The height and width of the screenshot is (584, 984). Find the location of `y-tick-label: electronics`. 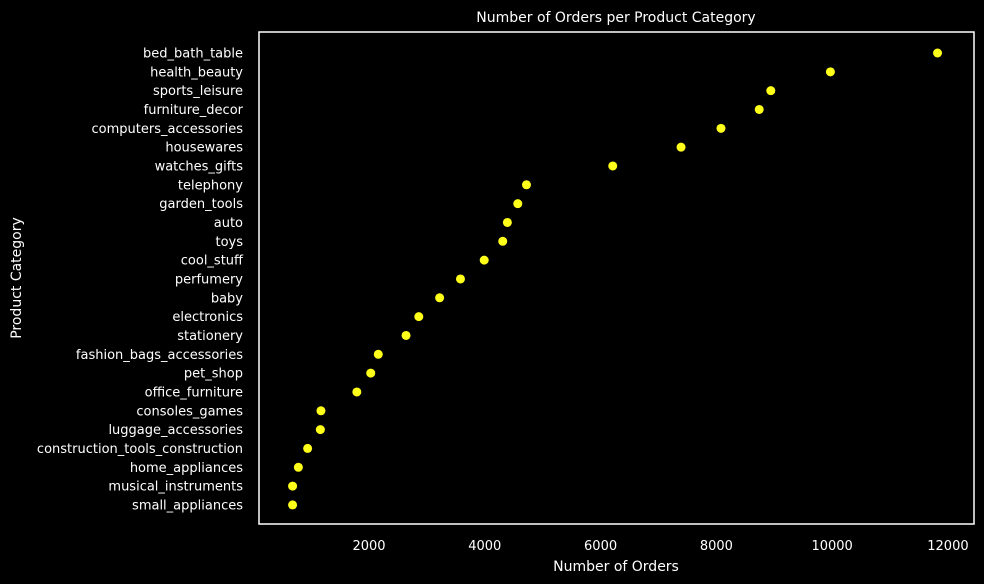

y-tick-label: electronics is located at coordinates (207, 317).